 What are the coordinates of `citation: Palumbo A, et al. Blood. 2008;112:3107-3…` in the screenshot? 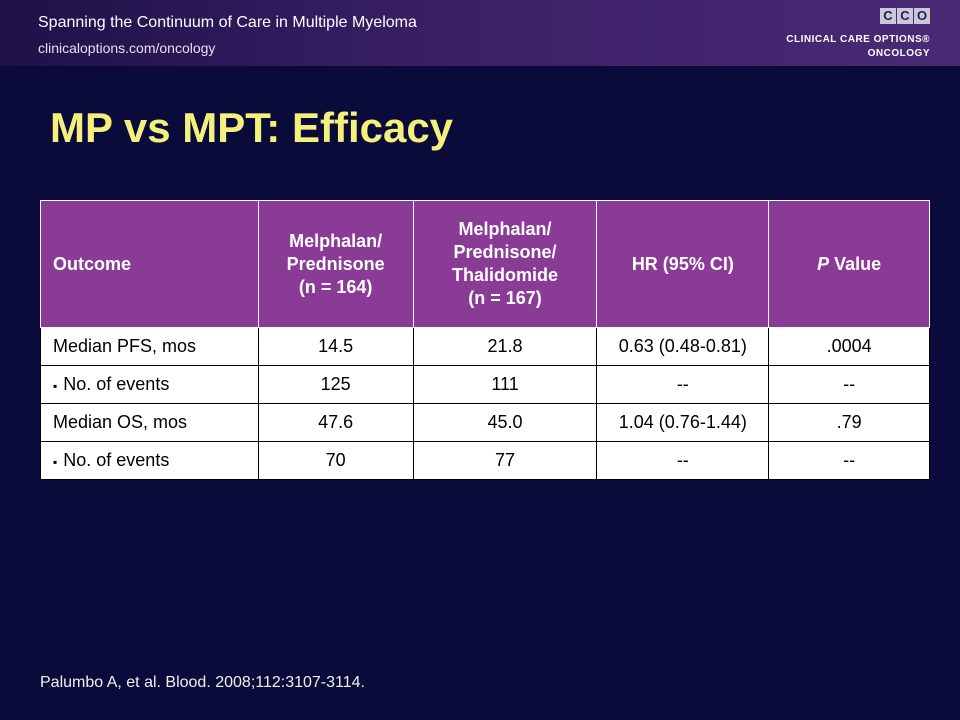 It's located at (202, 682).